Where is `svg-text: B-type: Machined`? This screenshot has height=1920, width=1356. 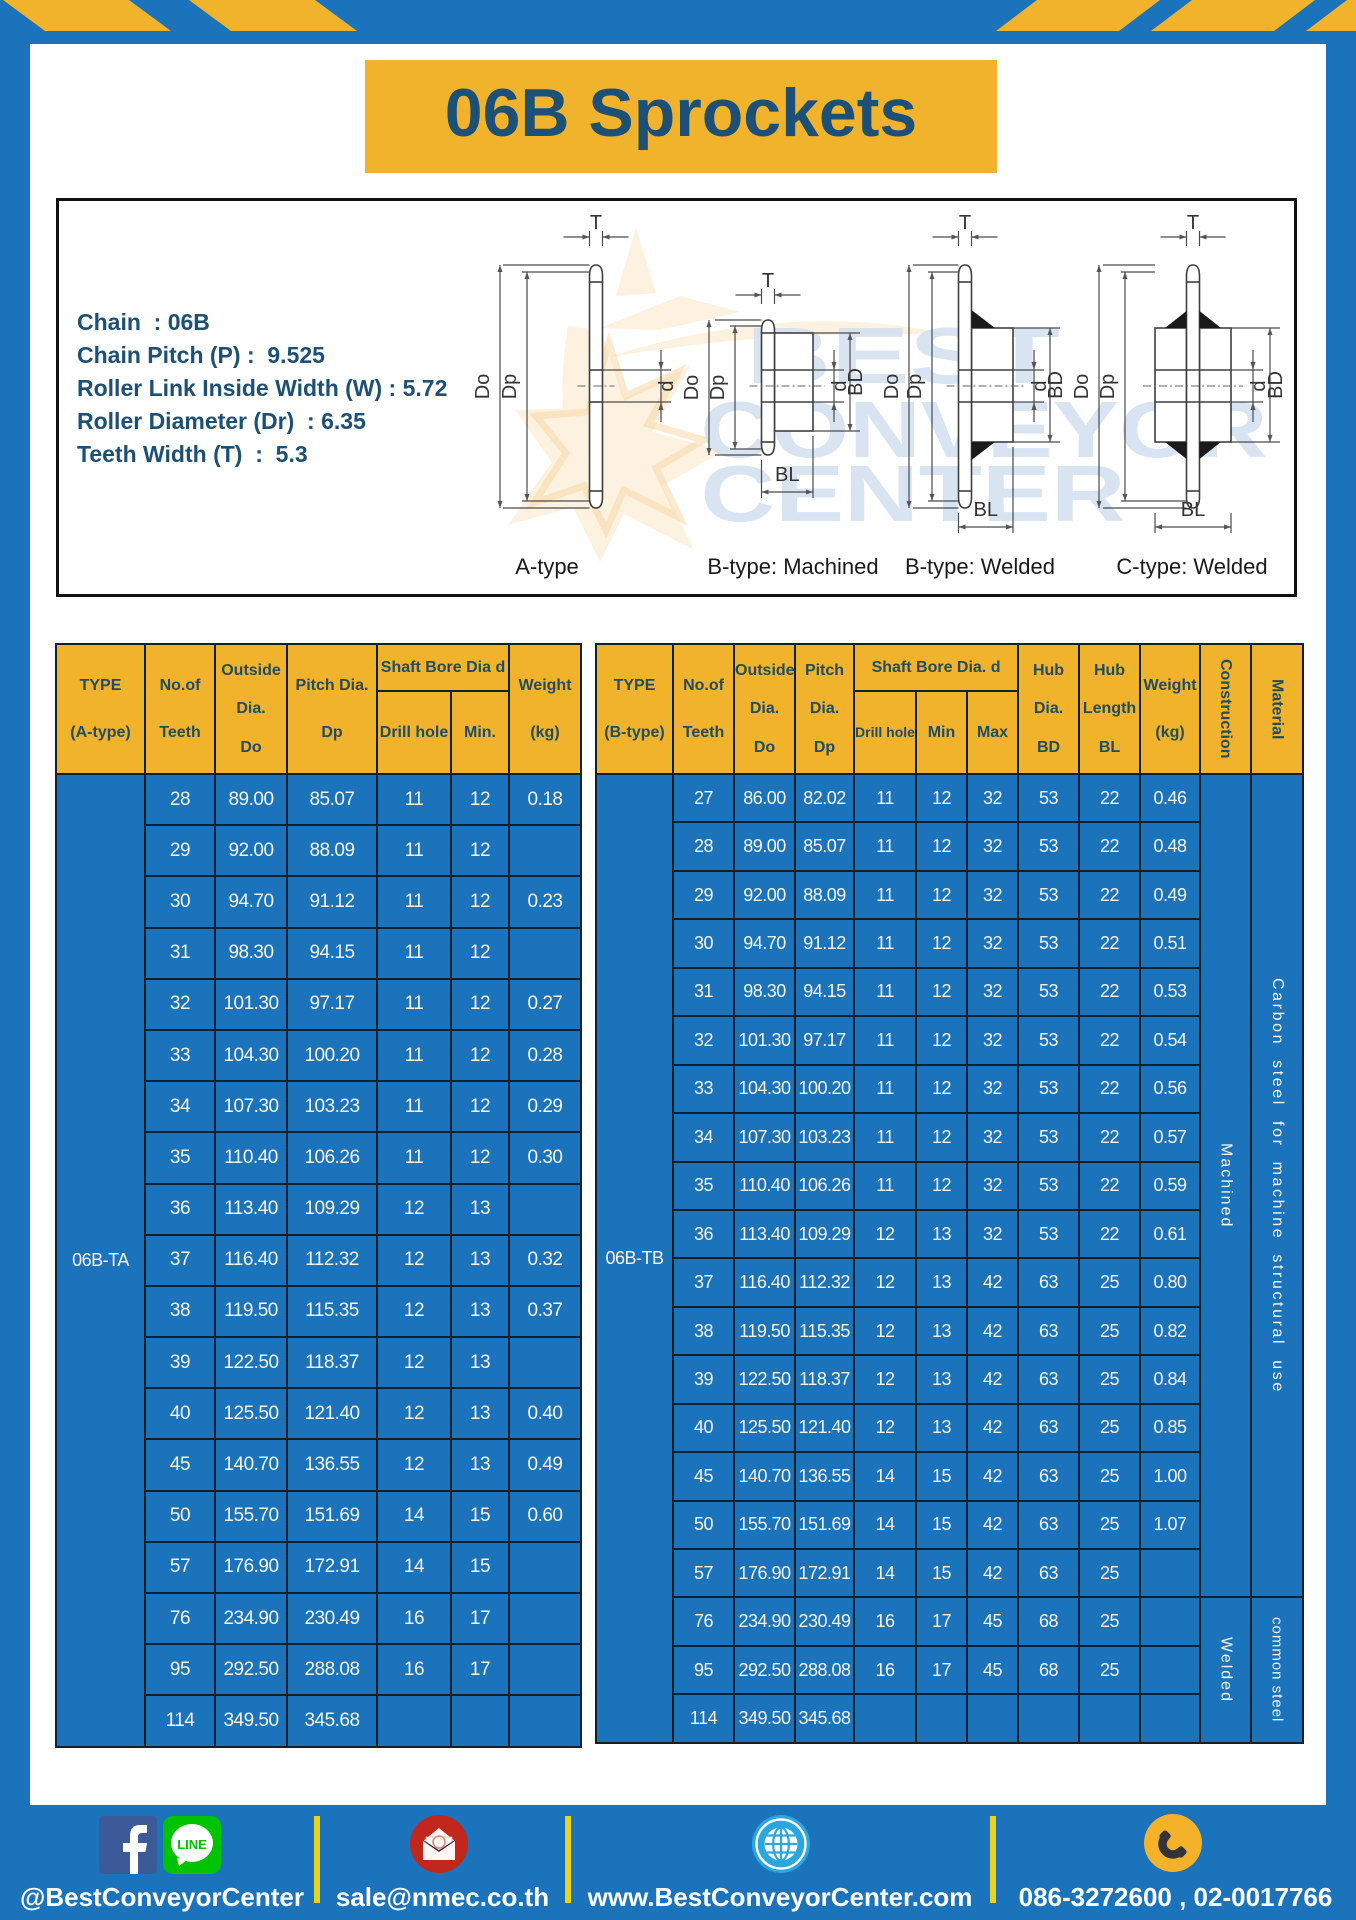
svg-text: B-type: Machined is located at coordinates (792, 566).